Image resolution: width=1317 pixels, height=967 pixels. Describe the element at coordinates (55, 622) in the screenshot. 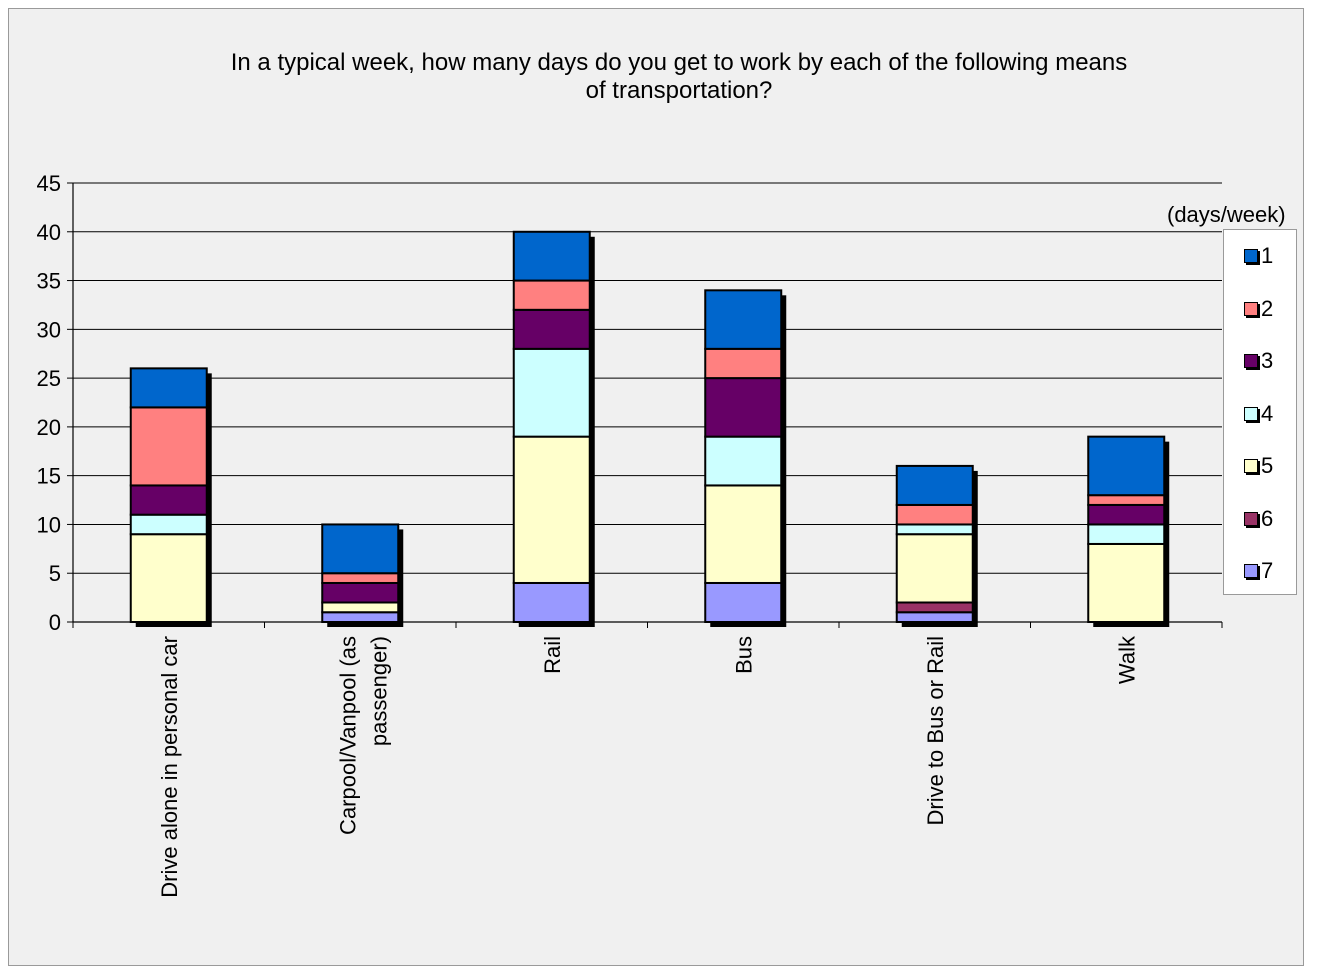

I see `y-tick-label: 0` at that location.